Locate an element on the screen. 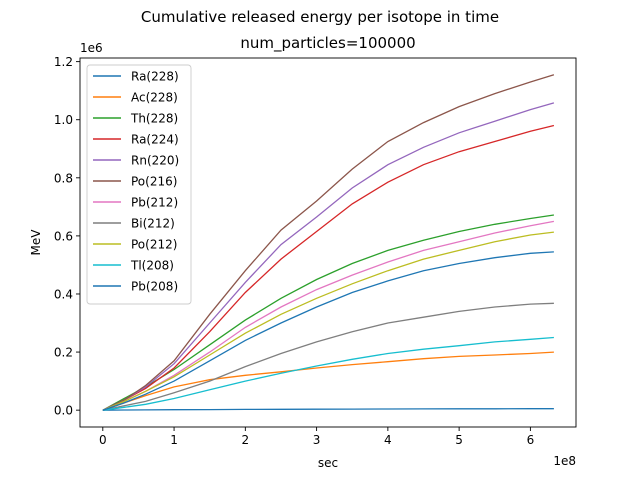  legend-label-4: Rn(220) is located at coordinates (155, 161).